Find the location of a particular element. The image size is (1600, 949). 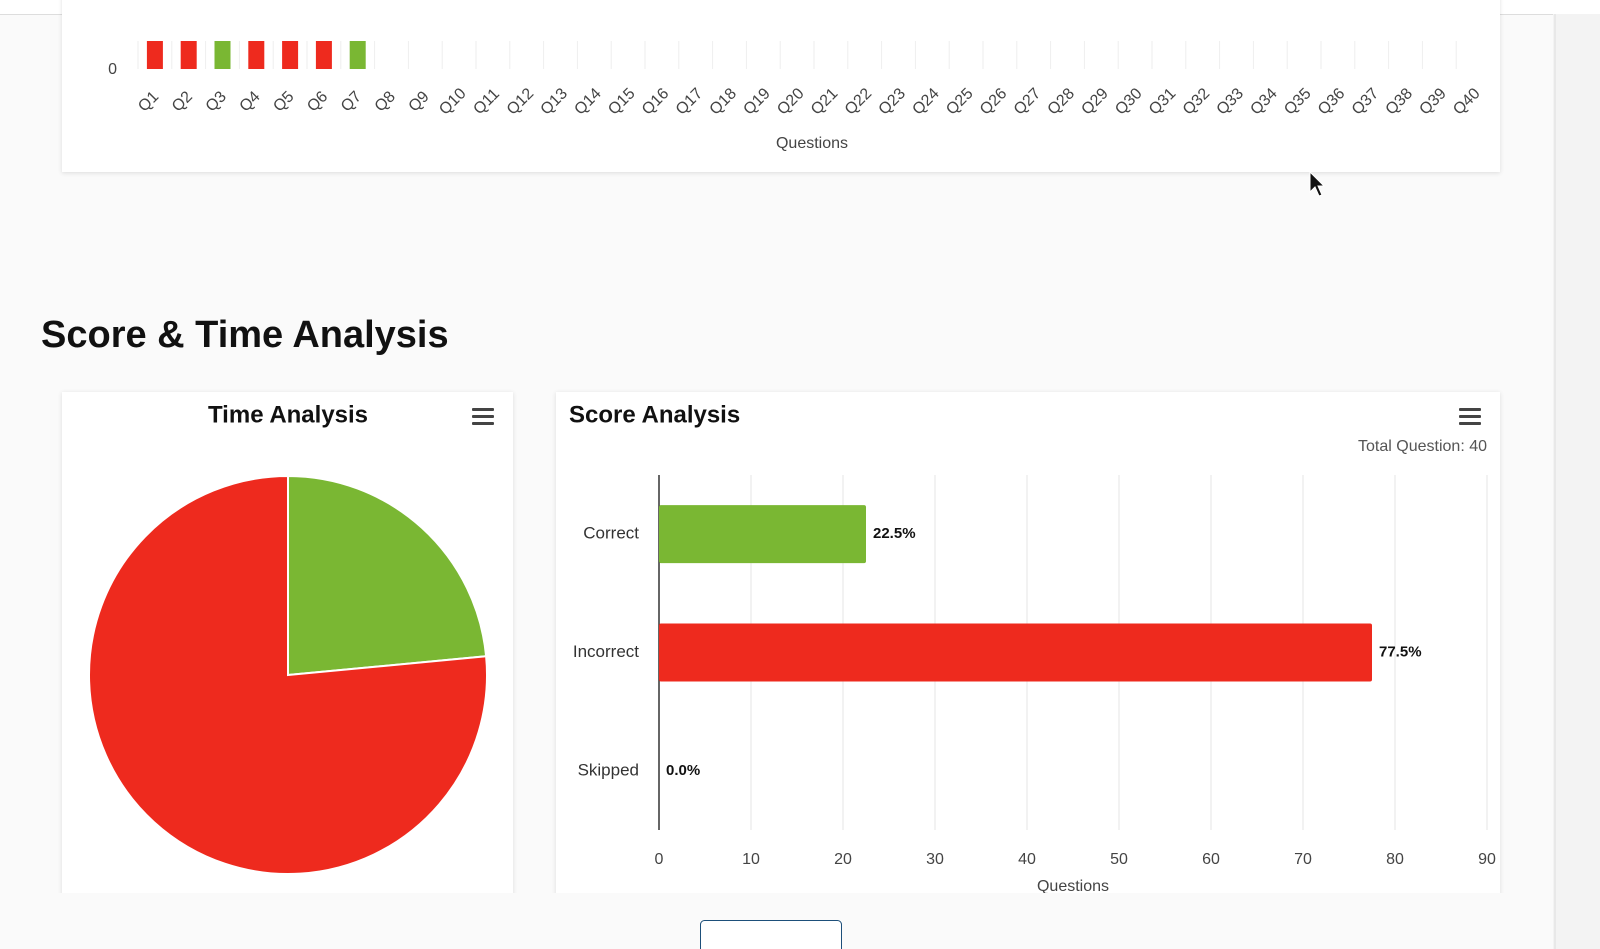

chart-title: Time Analysis is located at coordinates (288, 414).